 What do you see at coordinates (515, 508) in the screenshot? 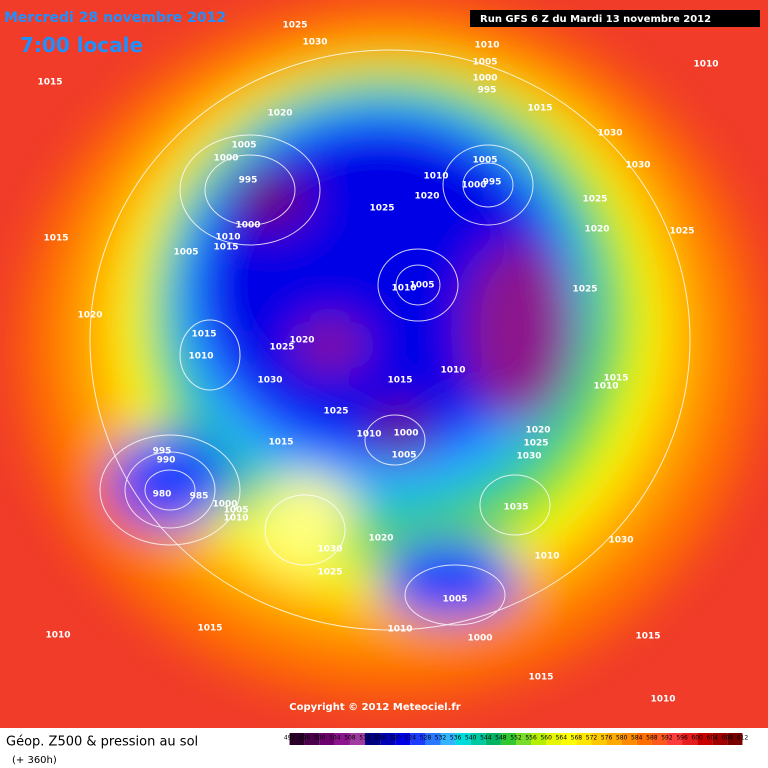
I see `isobar-label: 1035` at bounding box center [515, 508].